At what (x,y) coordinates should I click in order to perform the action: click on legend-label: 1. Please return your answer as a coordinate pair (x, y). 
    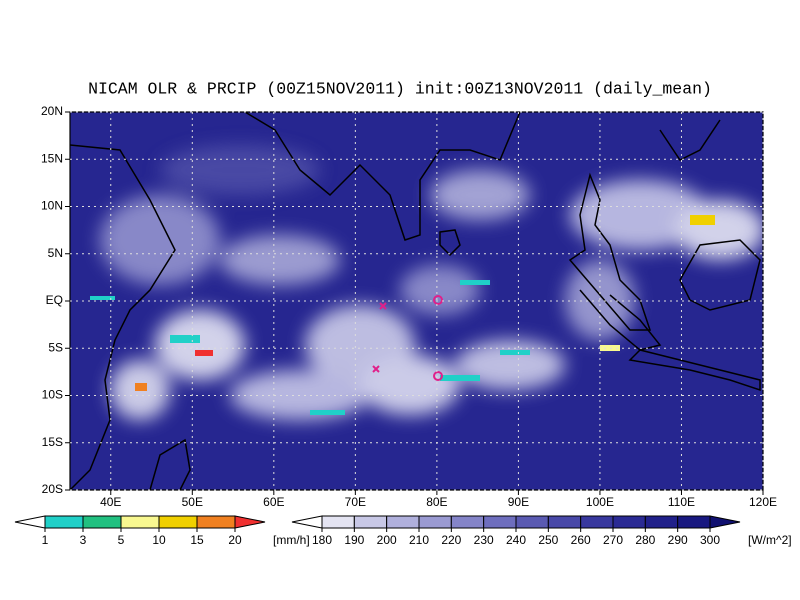
    Looking at the image, I should click on (45, 540).